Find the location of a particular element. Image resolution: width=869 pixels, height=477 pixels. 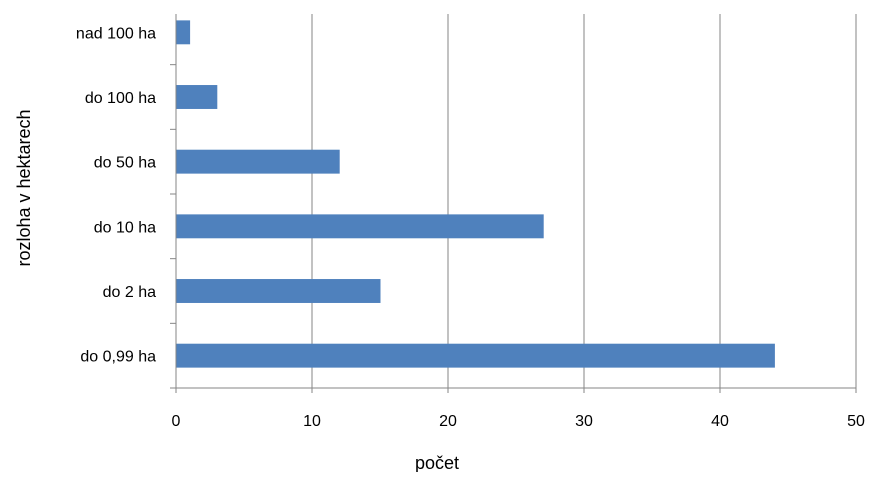

y-category-label: do 0,99 ha is located at coordinates (118, 357).